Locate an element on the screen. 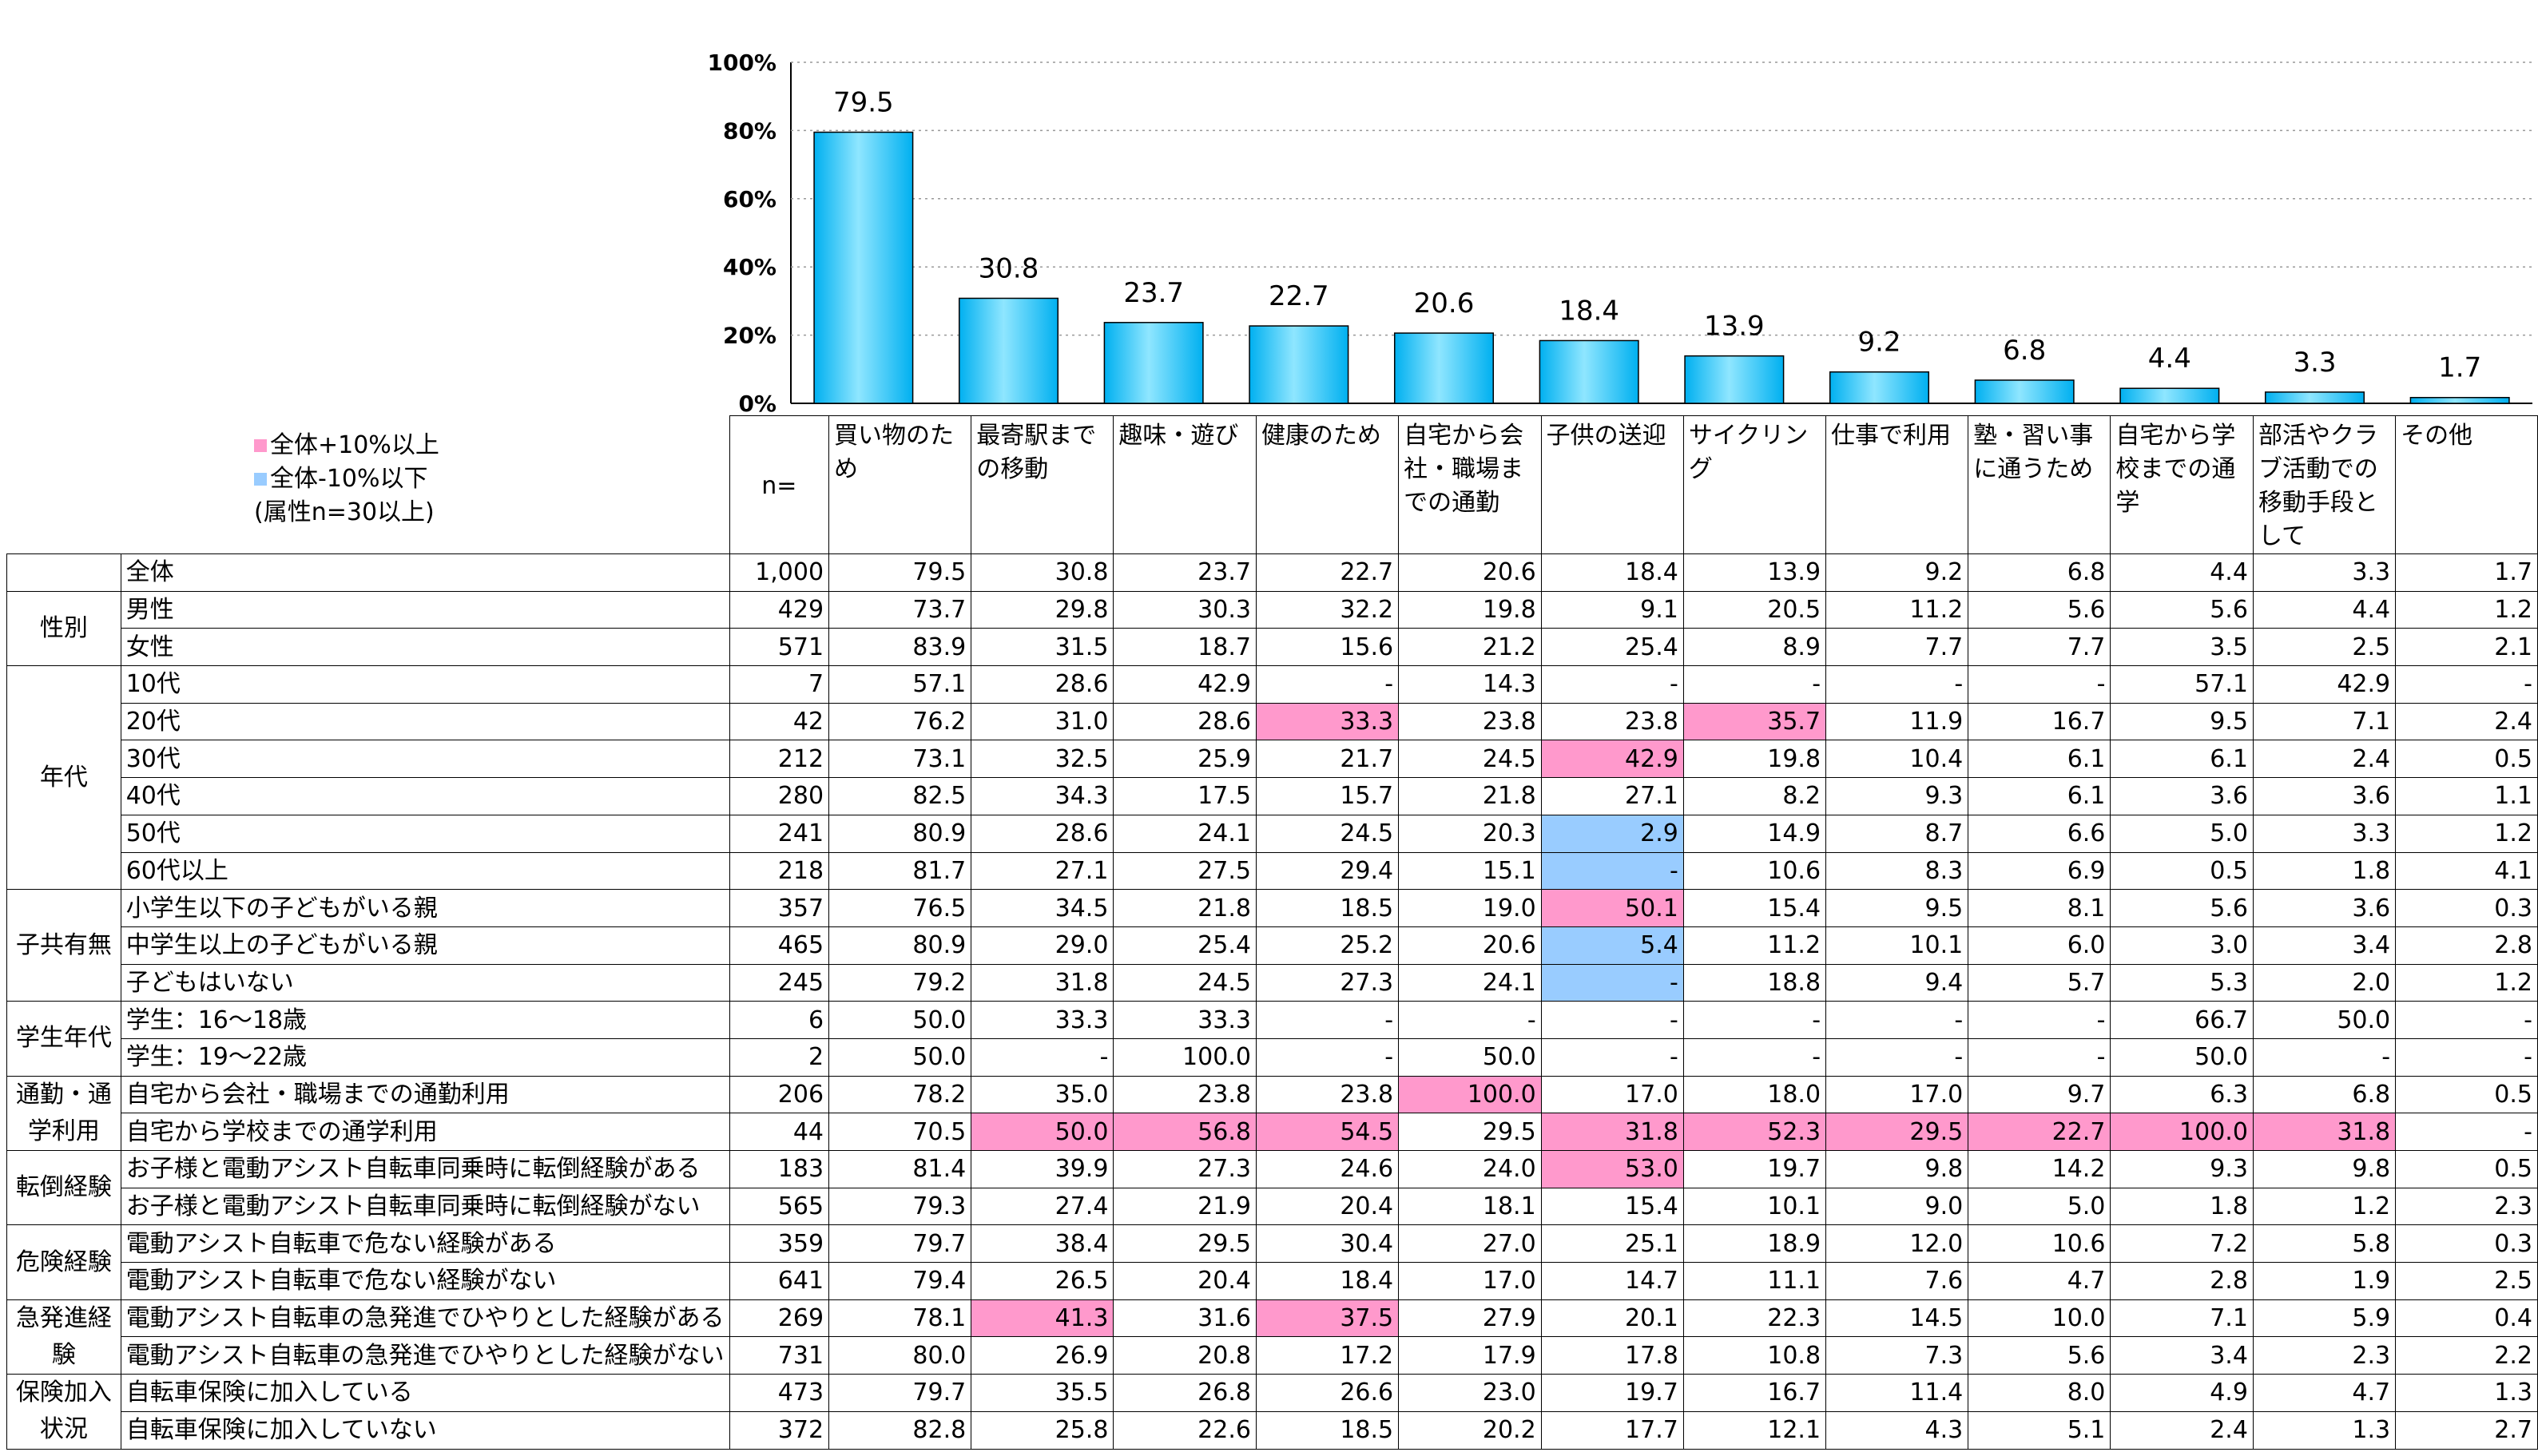 Image resolution: width=2538 pixels, height=1456 pixels. cell-value: 28.6 is located at coordinates (1042, 833).